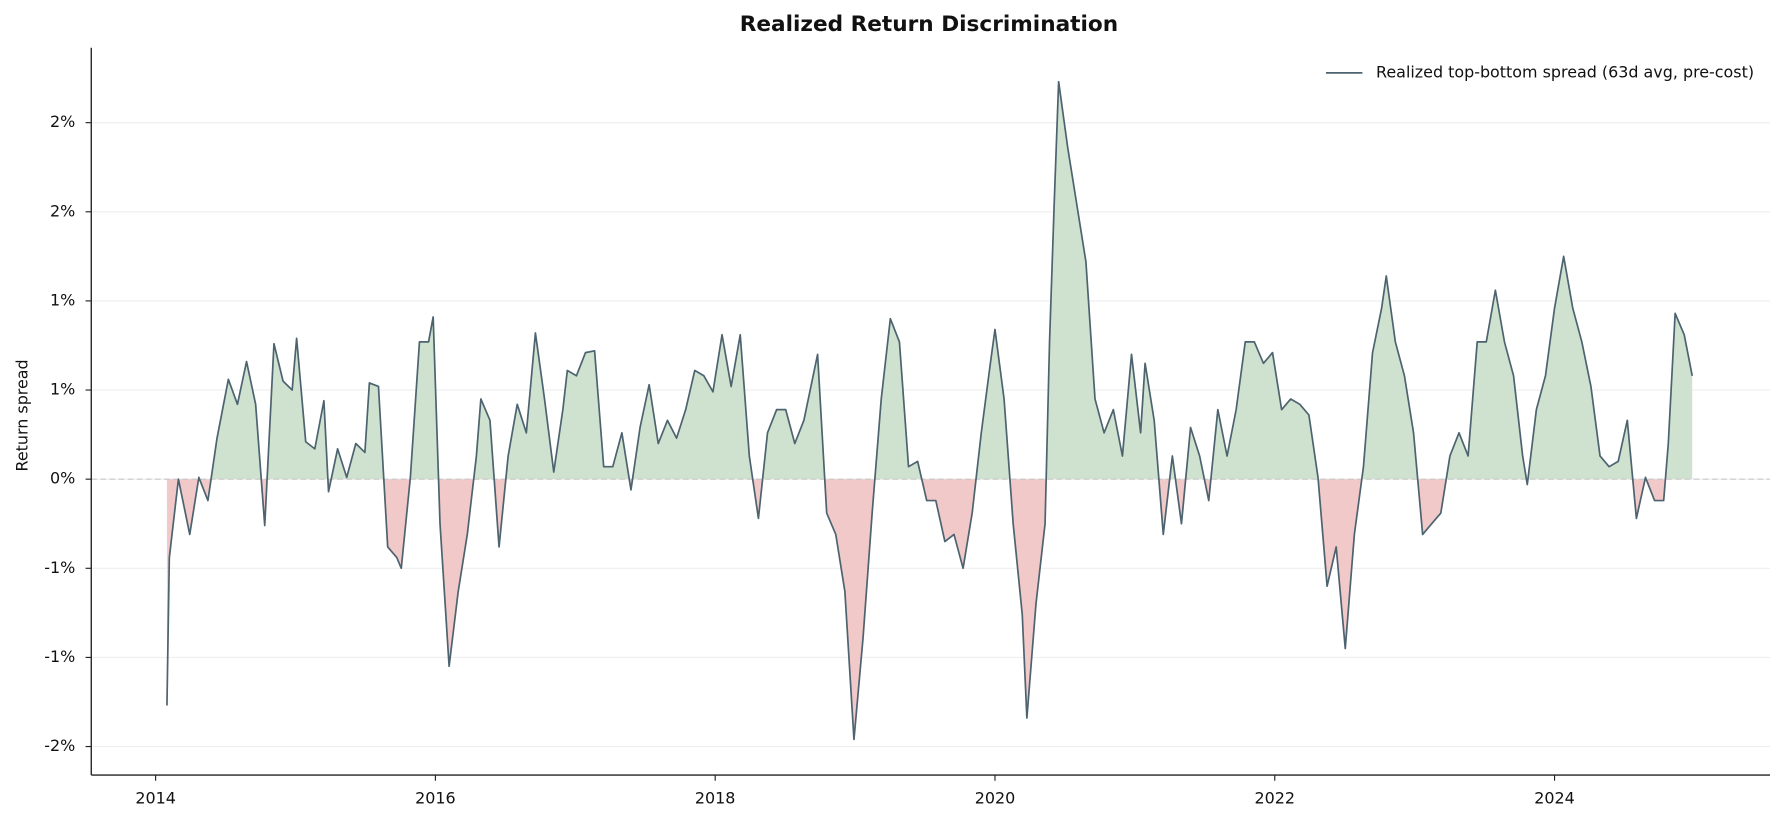  What do you see at coordinates (59, 745) in the screenshot?
I see `y-tick-label: -2%` at bounding box center [59, 745].